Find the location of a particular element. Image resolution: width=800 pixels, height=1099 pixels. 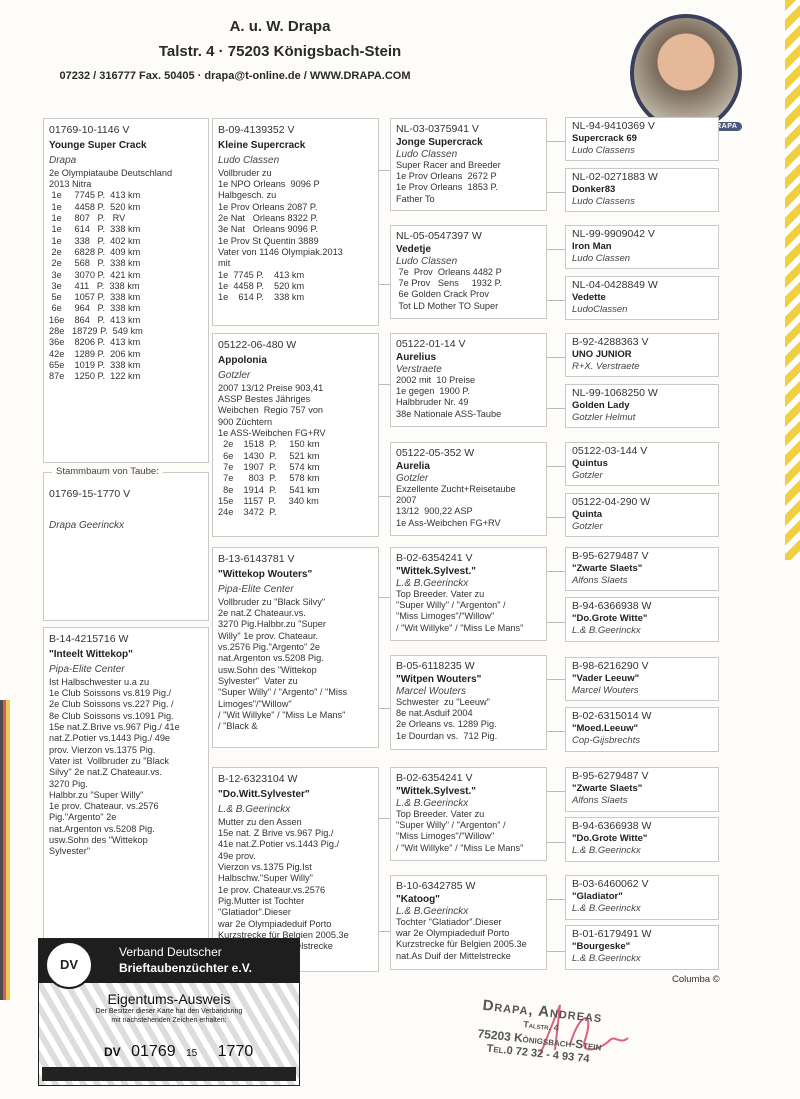

ring-number: 05122-06-480 W is located at coordinates (257, 345).